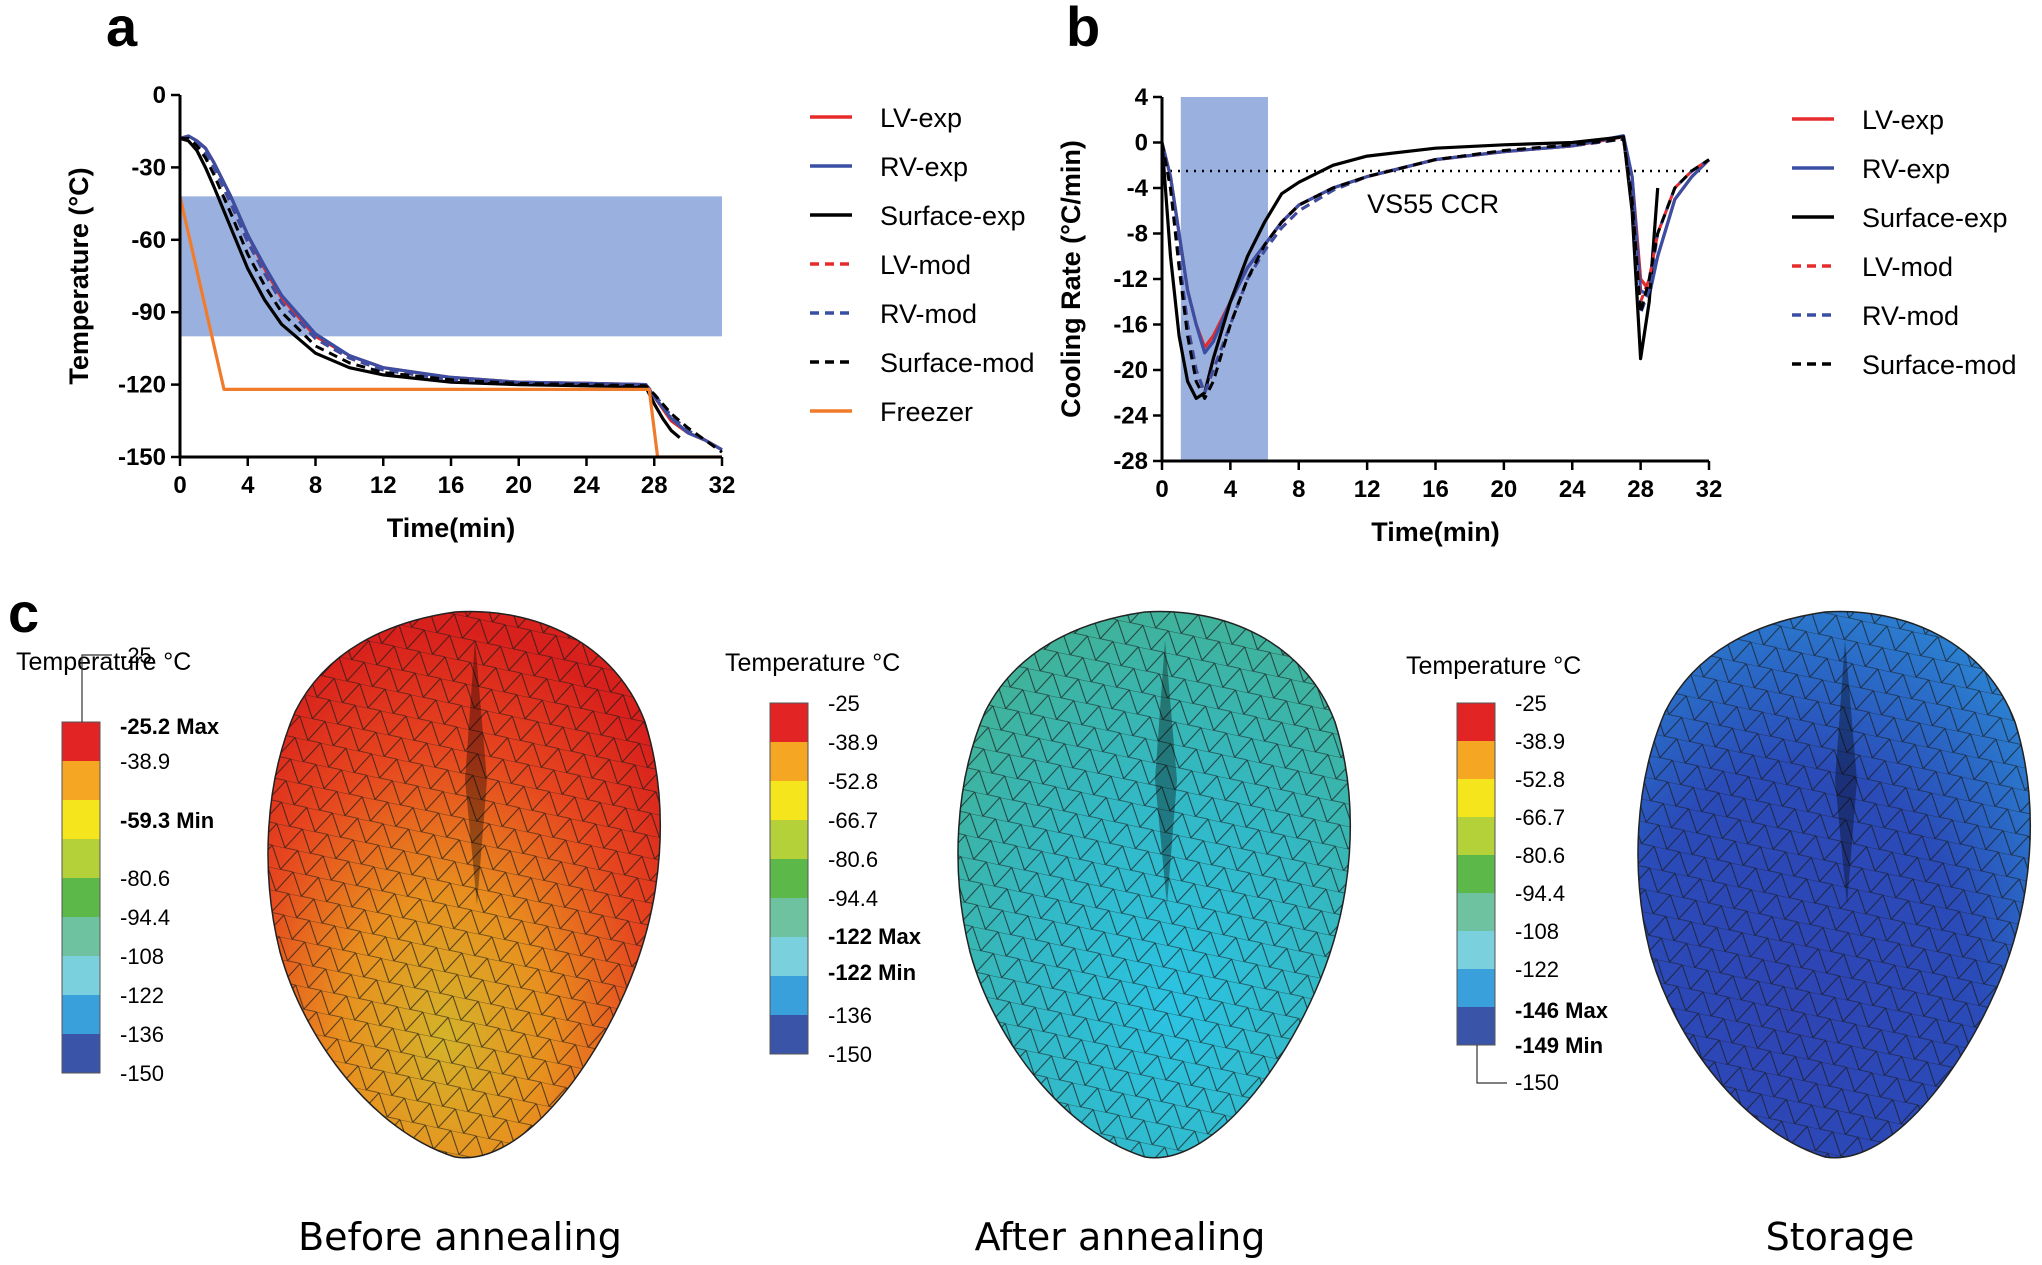 Image resolution: width=2042 pixels, height=1265 pixels. I want to click on colorbar-min-label: -59.3 Min, so click(167, 820).